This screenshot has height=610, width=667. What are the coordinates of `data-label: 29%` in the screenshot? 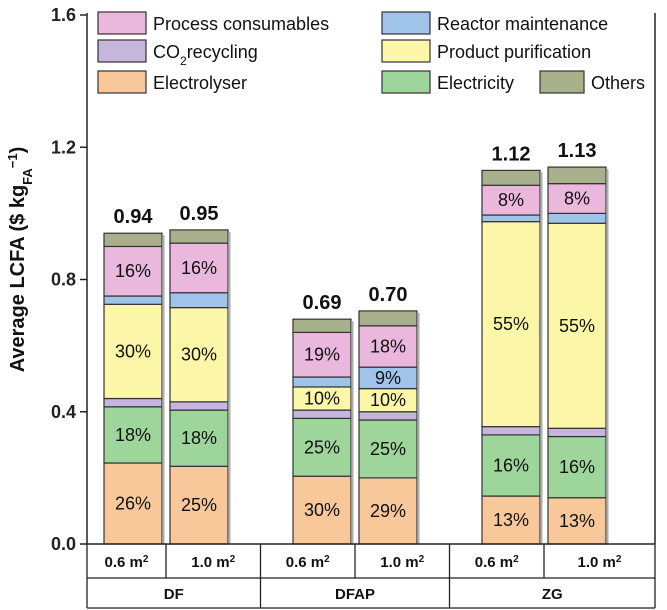 It's located at (388, 511).